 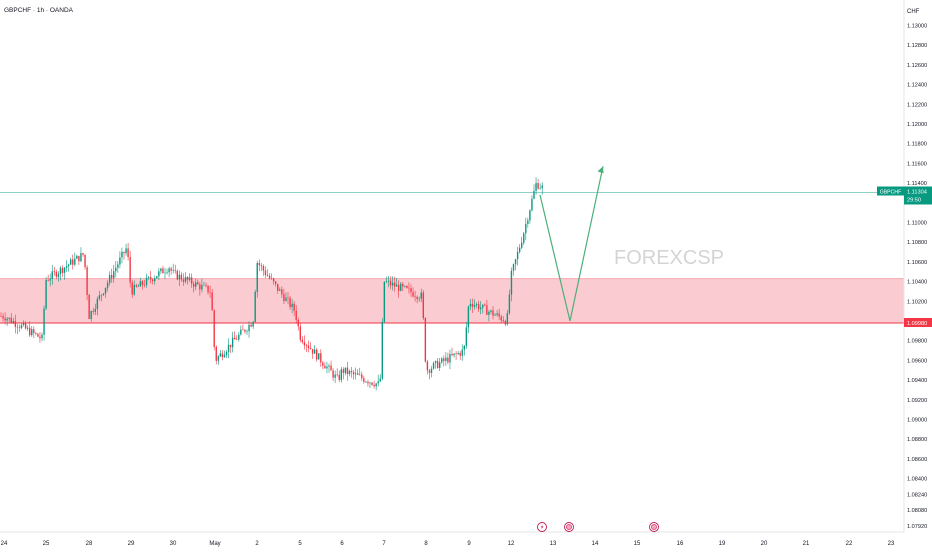 I want to click on price-tick-5: 1.12000, so click(x=917, y=125).